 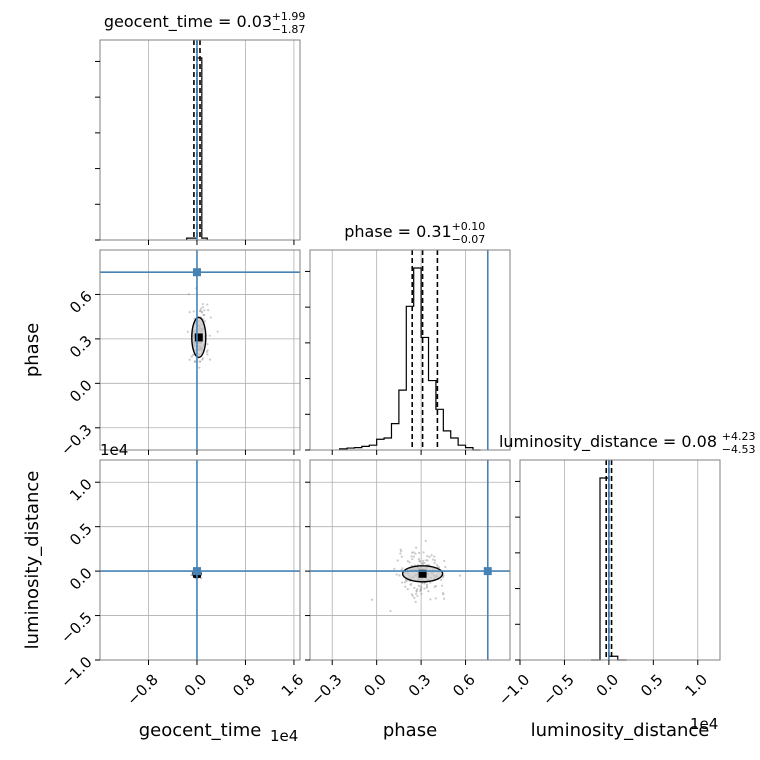 What do you see at coordinates (200, 730) in the screenshot?
I see `x-axis-label: geocent_time` at bounding box center [200, 730].